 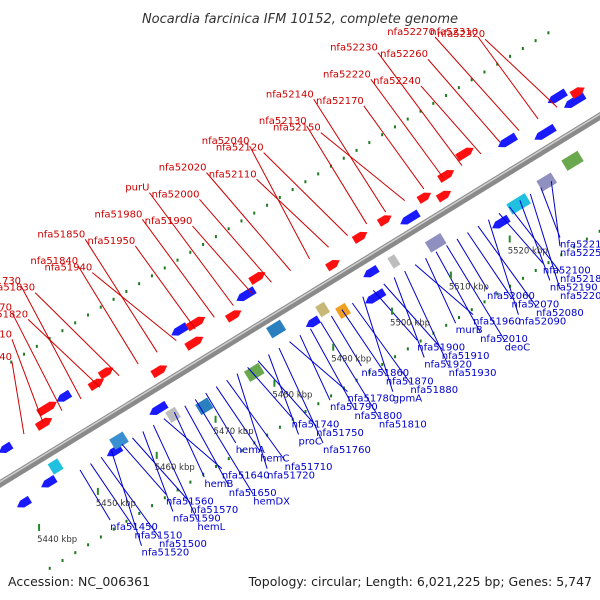 I want to click on tick-label: 5460 kbp, so click(x=175, y=468).